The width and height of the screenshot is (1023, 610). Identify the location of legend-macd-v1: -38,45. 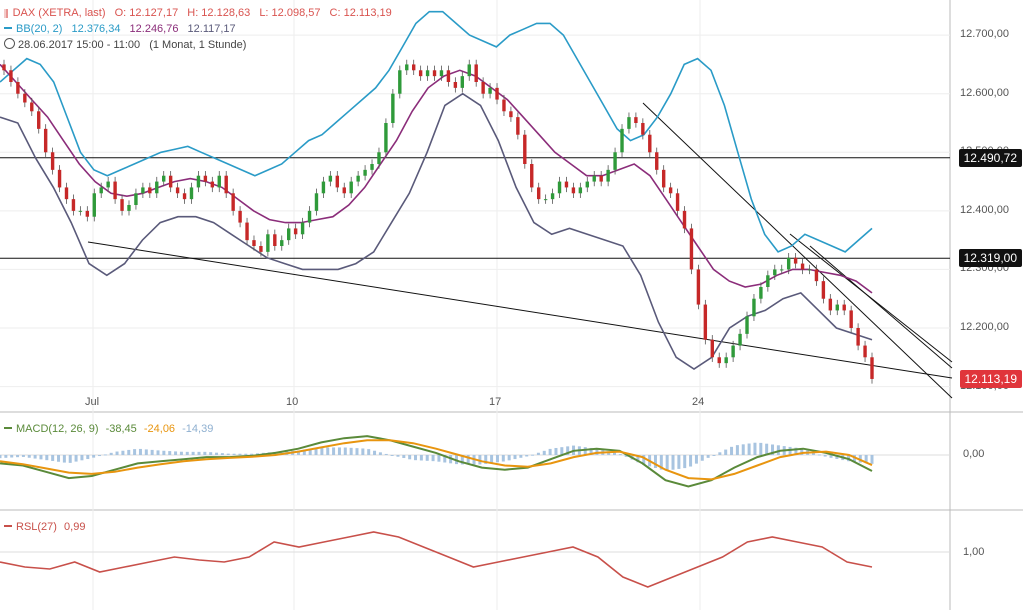
(121, 429).